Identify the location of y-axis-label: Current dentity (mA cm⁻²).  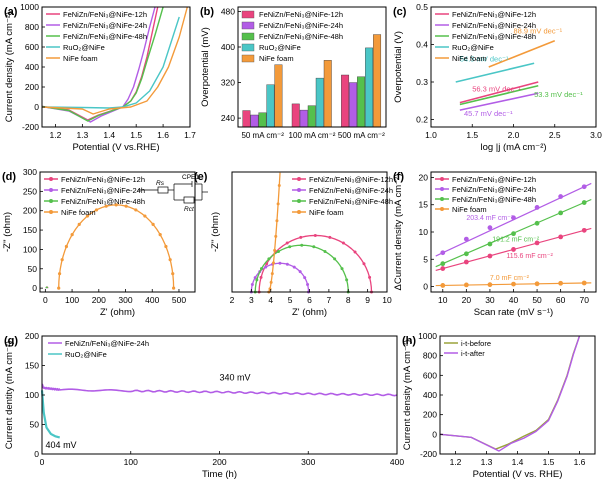
(9, 395).